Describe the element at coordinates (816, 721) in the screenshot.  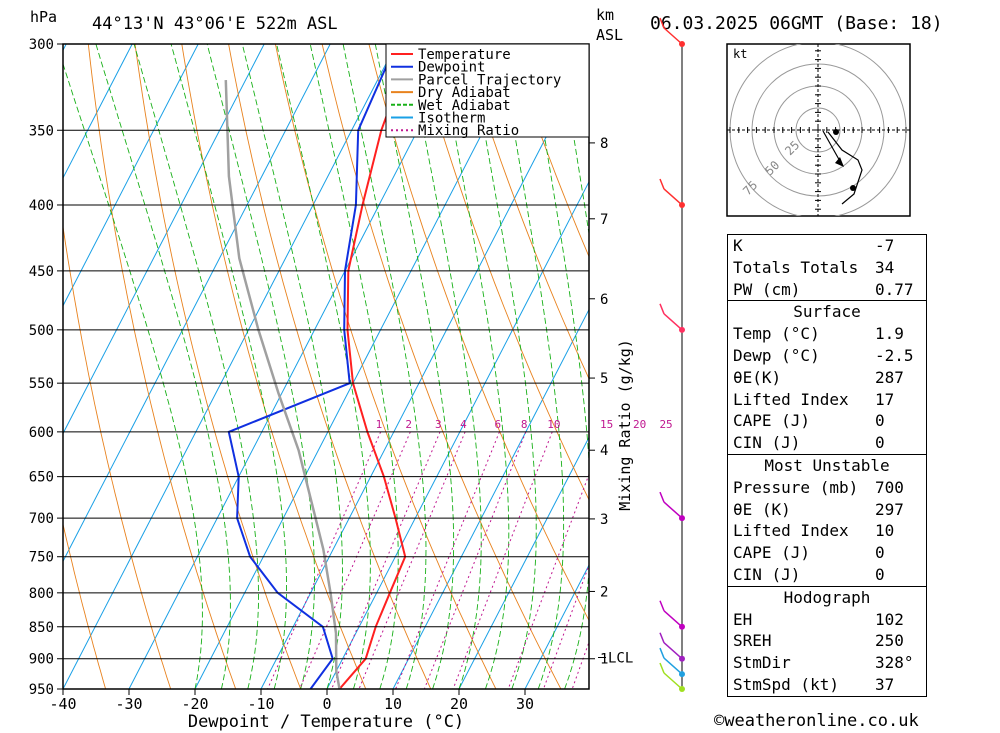
I see `credit-text: ©weatheronline.co.uk` at that location.